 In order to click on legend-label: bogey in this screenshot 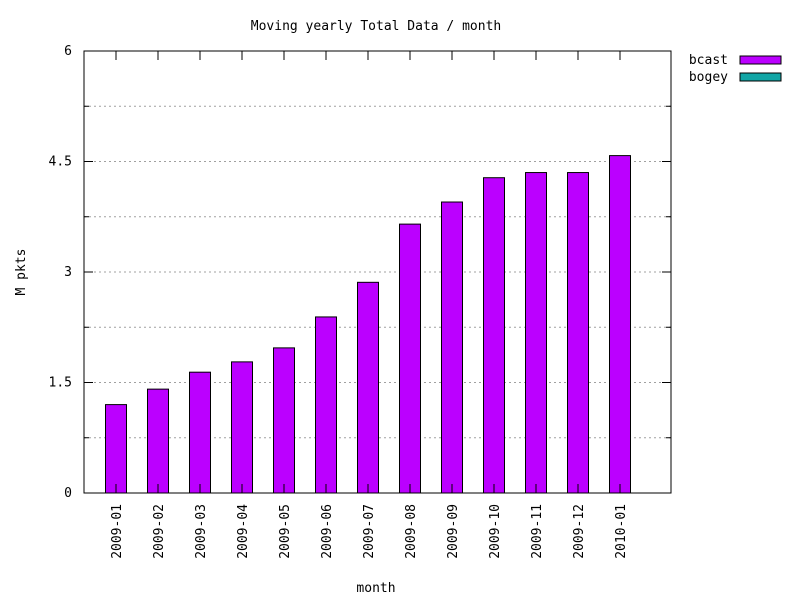, I will do `click(708, 77)`.